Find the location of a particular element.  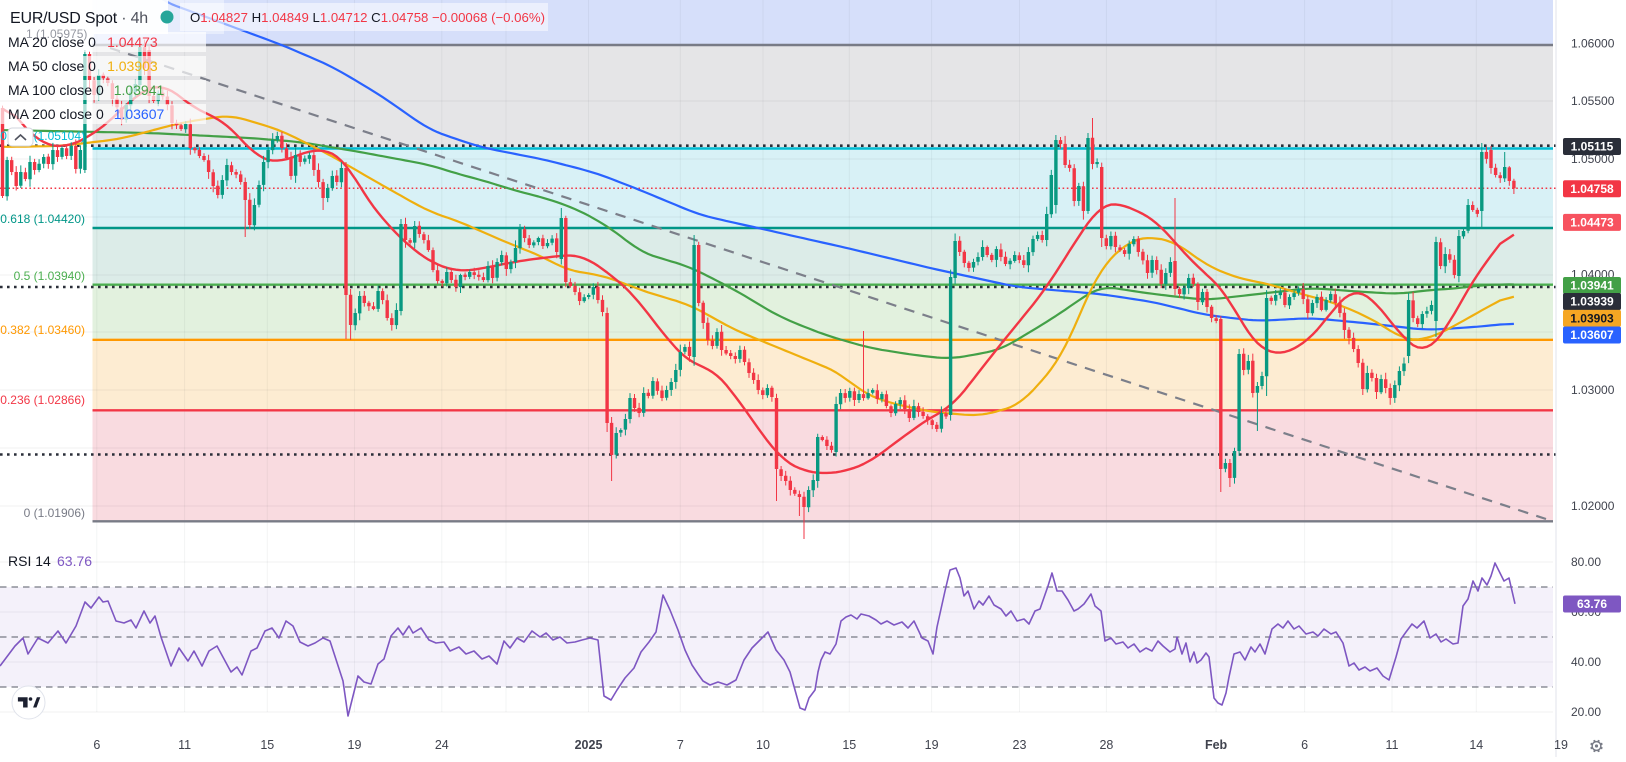

svg-text: 1.05000 is located at coordinates (1593, 159).